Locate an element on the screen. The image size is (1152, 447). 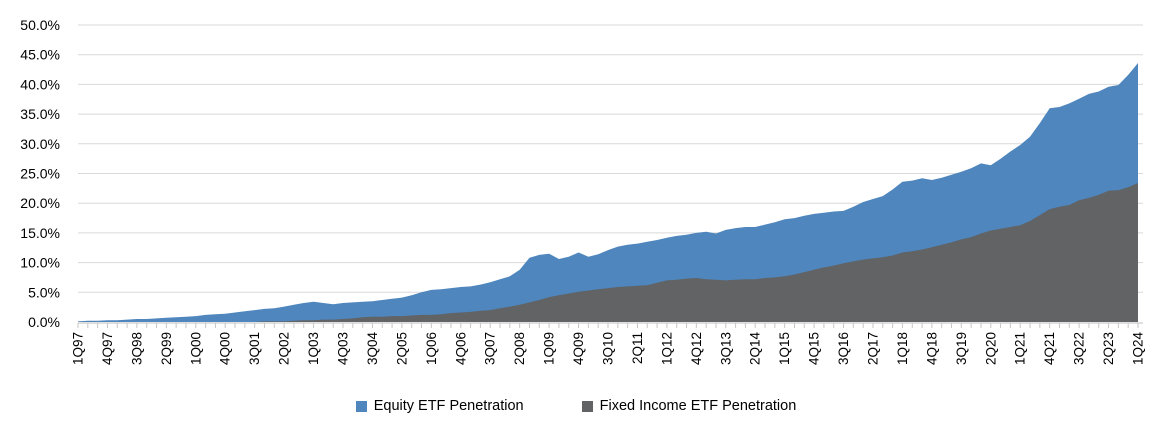
x-axis-tick-label: 3Q01 is located at coordinates (254, 348).